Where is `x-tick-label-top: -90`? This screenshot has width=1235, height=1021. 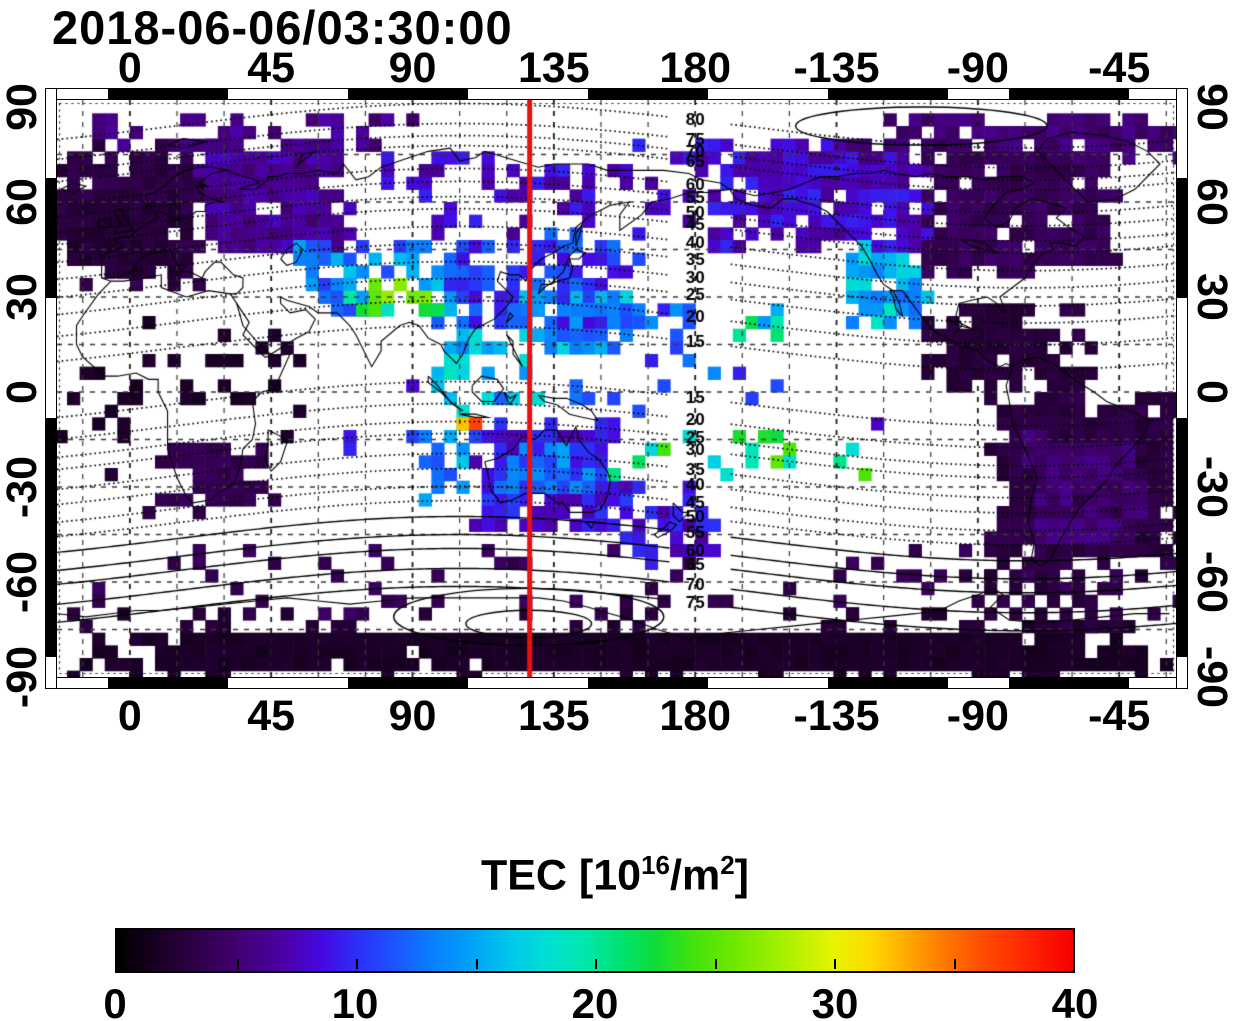
x-tick-label-top: -90 is located at coordinates (977, 68).